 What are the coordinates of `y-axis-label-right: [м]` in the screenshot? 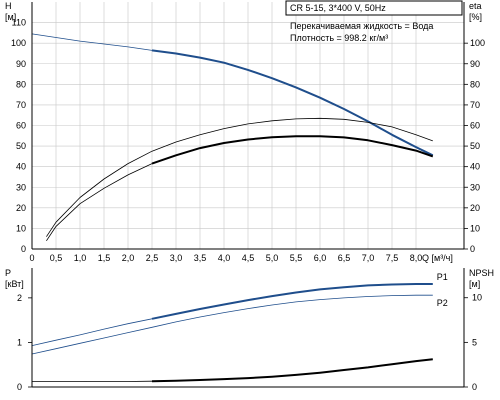 It's located at (474, 284).